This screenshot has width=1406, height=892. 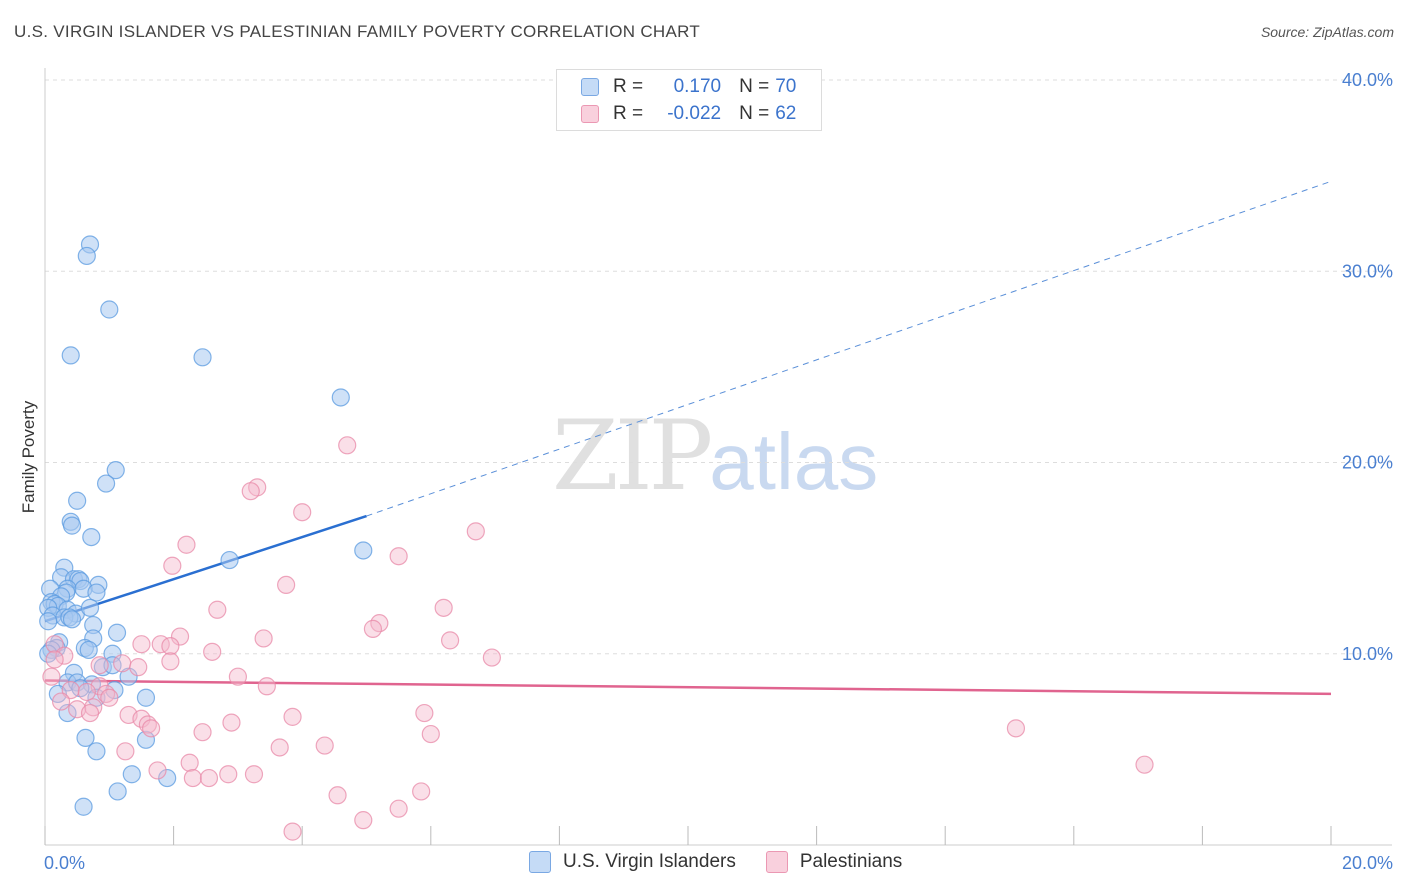 What do you see at coordinates (205, 568) in the screenshot?
I see `trend-line-virgin-islanders` at bounding box center [205, 568].